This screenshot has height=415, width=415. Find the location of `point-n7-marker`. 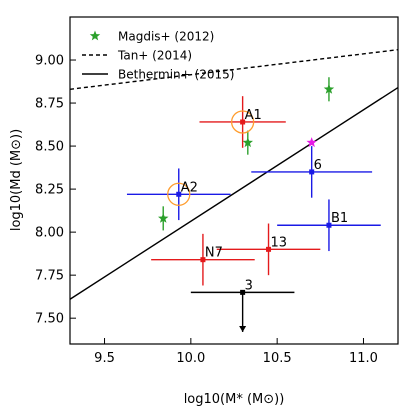

point-n7-marker is located at coordinates (203, 260).